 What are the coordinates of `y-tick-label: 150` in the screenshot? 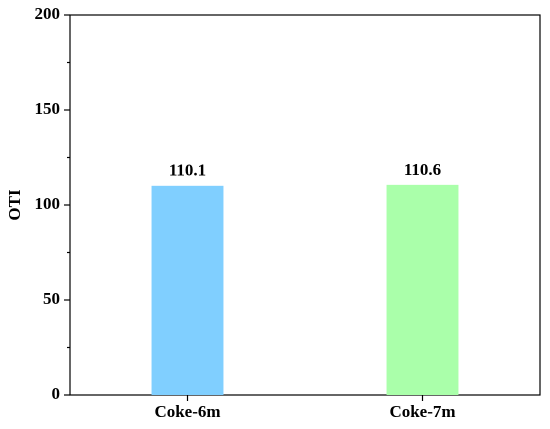 It's located at (48, 108).